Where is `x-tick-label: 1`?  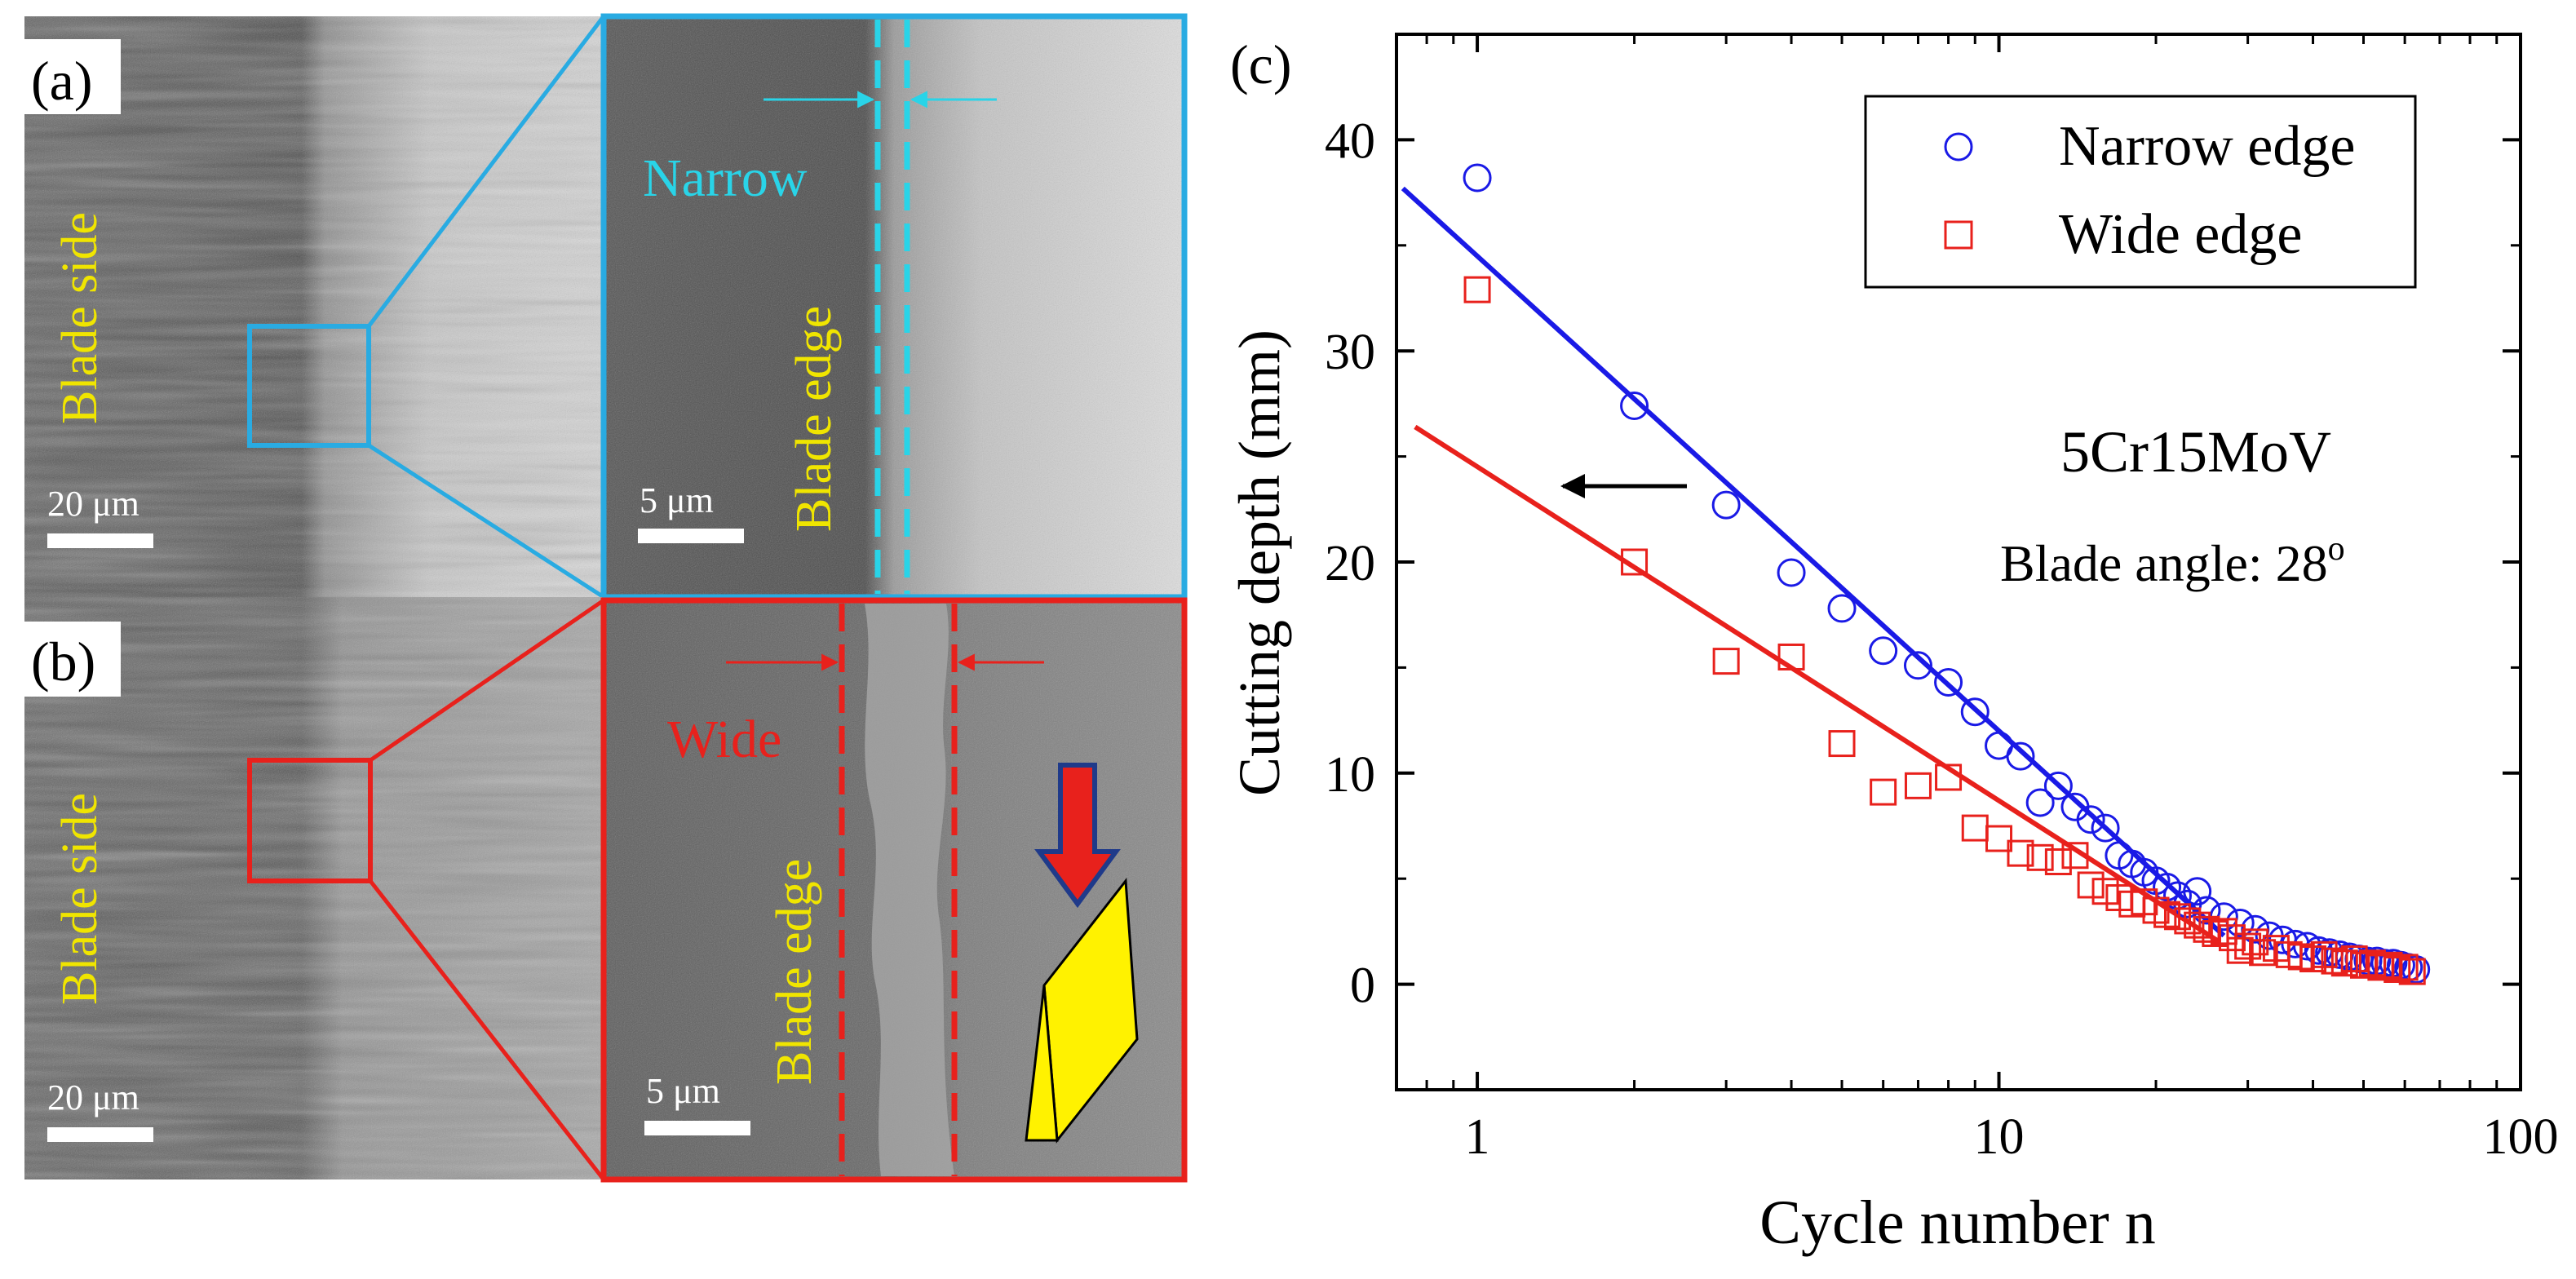
x-tick-label: 1 is located at coordinates (1477, 1137).